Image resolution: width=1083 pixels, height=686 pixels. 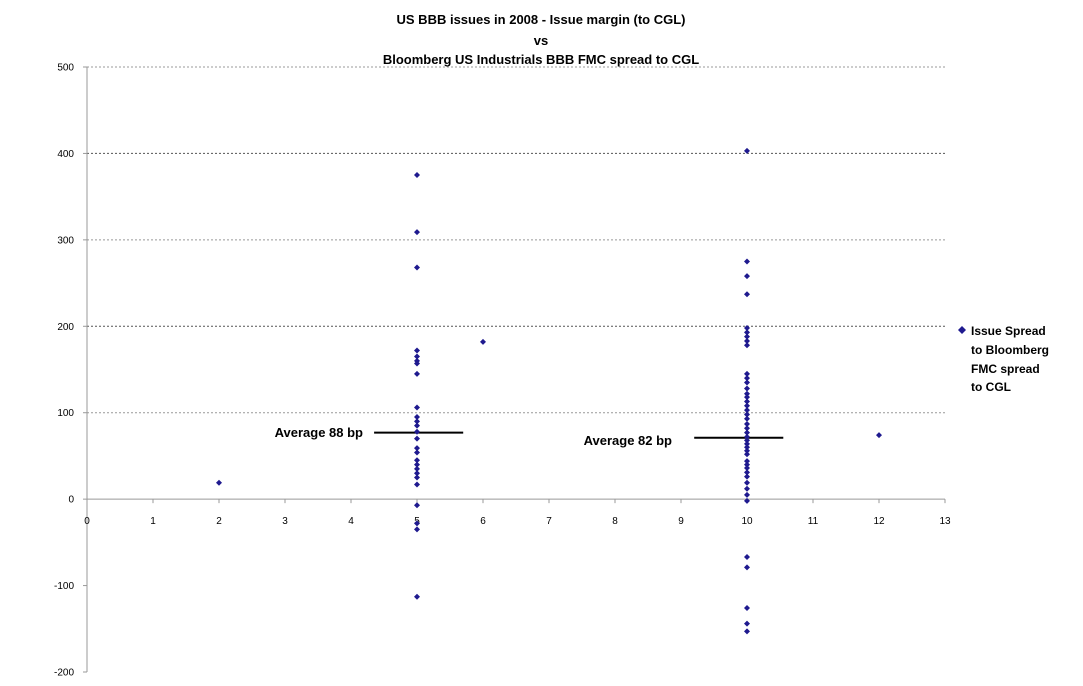 I want to click on x-tick-label: 6, so click(x=483, y=521).